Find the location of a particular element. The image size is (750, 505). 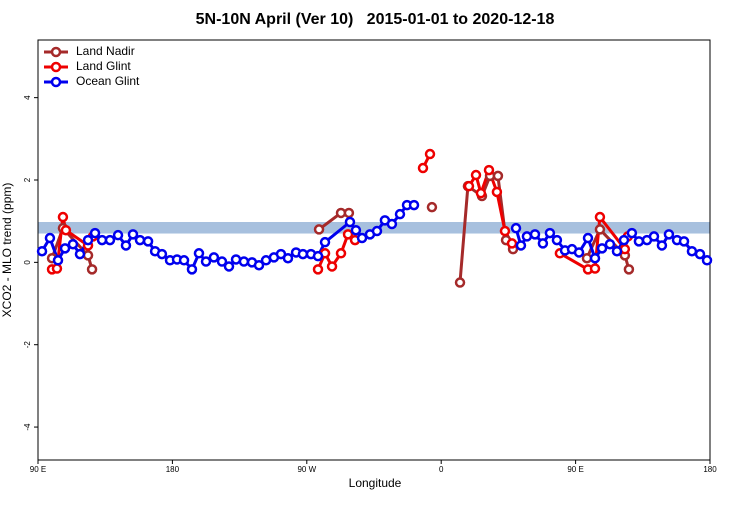

legend-label: Ocean Glint is located at coordinates (108, 81).